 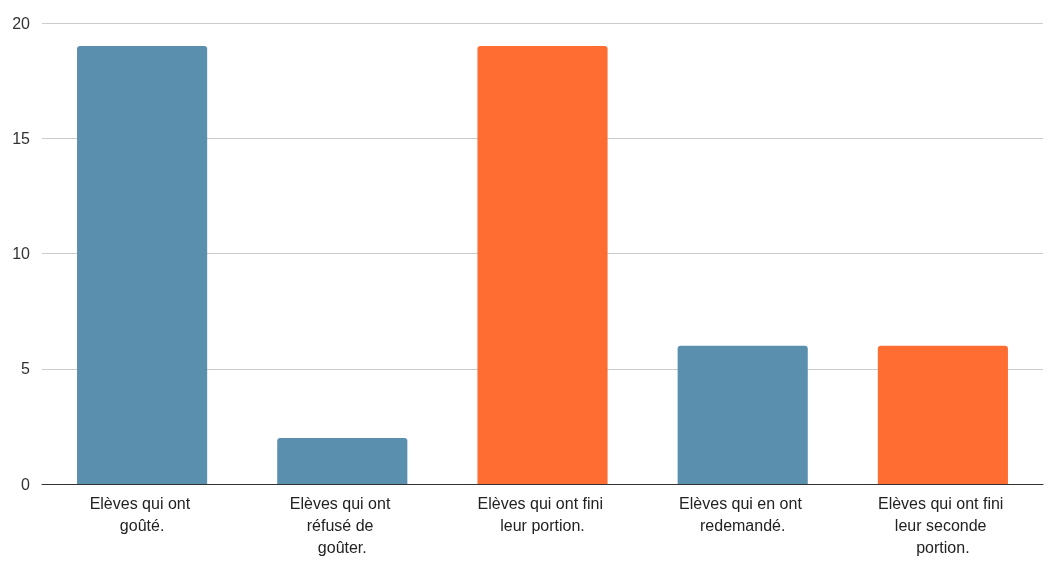 I want to click on y-tick-label: 10, so click(x=21, y=253).